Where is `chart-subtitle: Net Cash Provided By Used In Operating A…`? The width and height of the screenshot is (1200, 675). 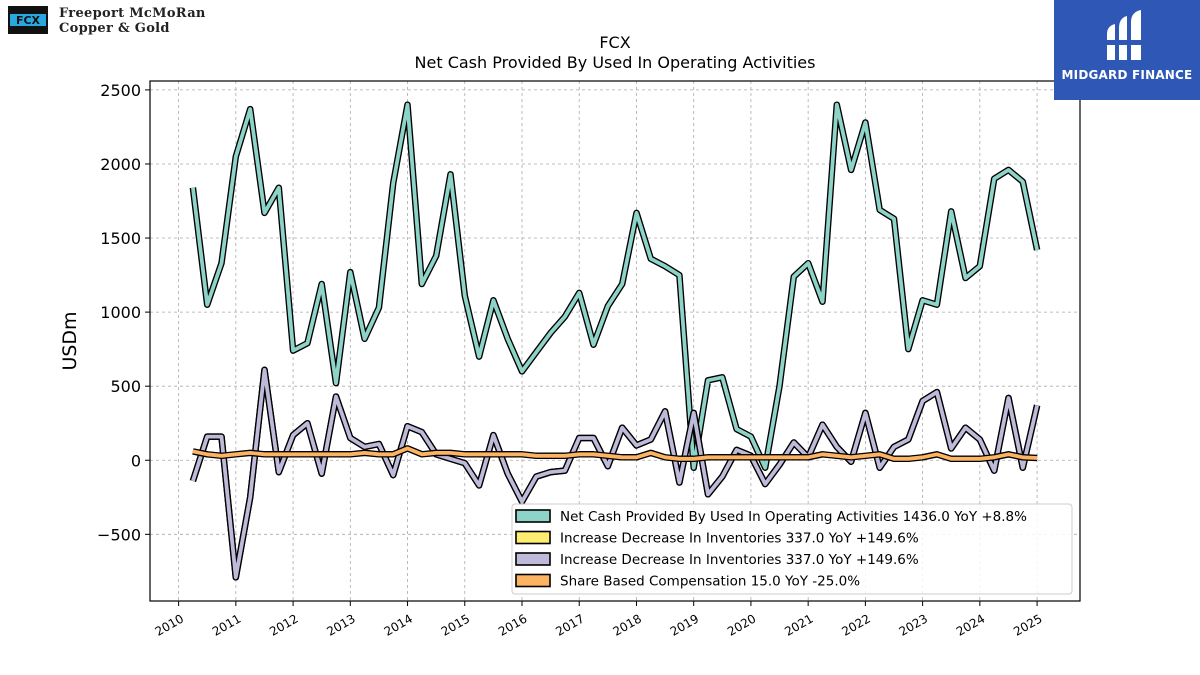
chart-subtitle: Net Cash Provided By Used In Operating A… is located at coordinates (615, 62).